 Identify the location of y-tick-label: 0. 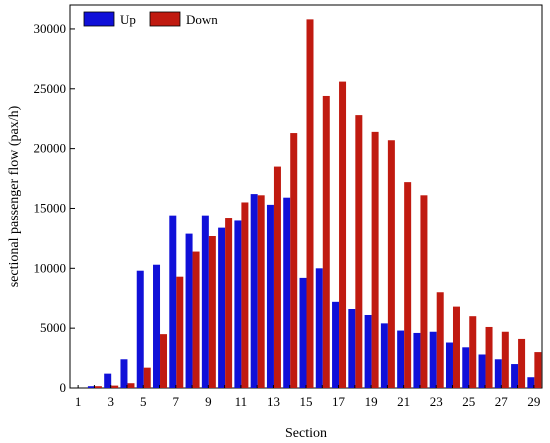
(63, 387).